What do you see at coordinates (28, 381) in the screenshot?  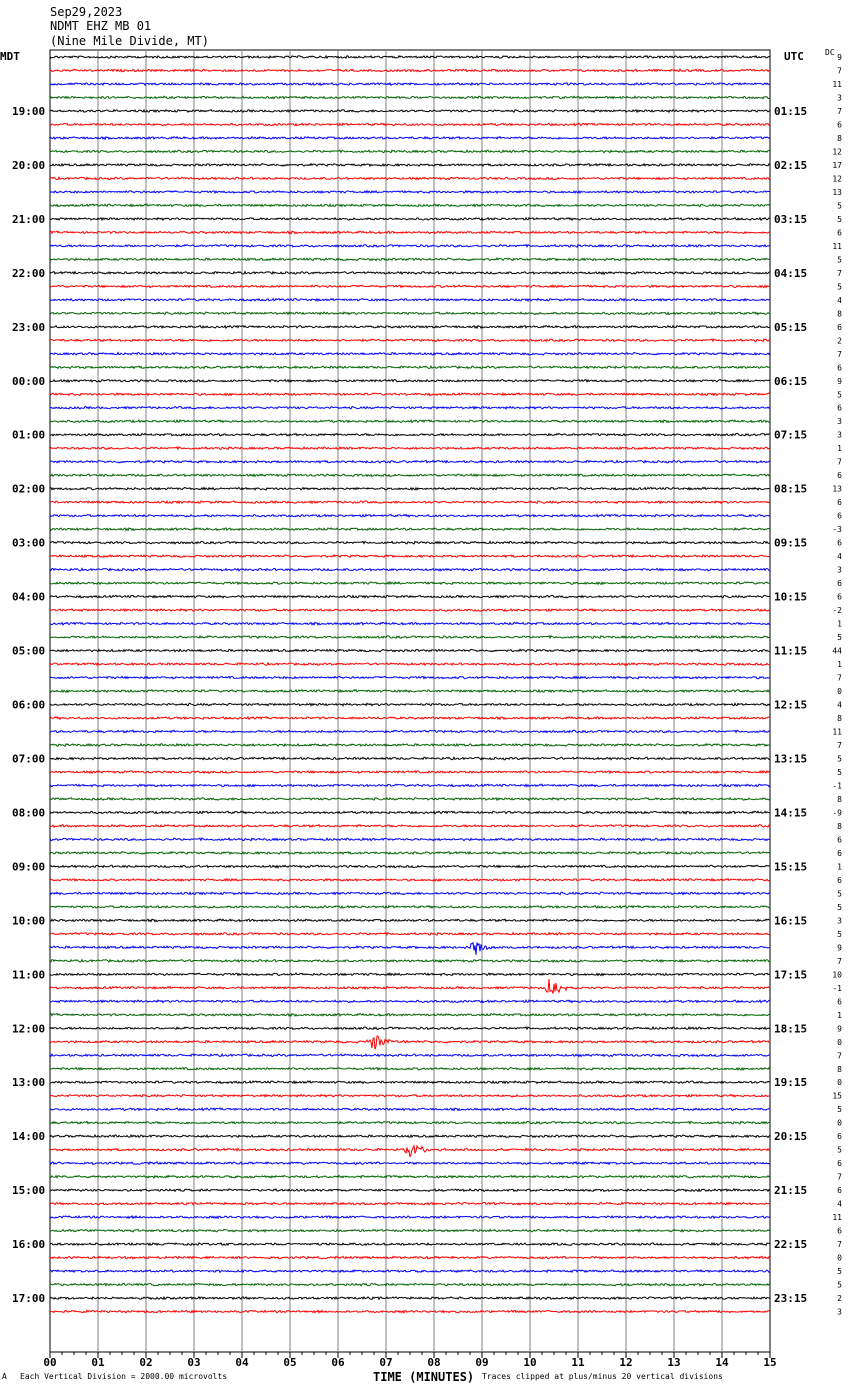 I see `left-hour-label: 00:00` at bounding box center [28, 381].